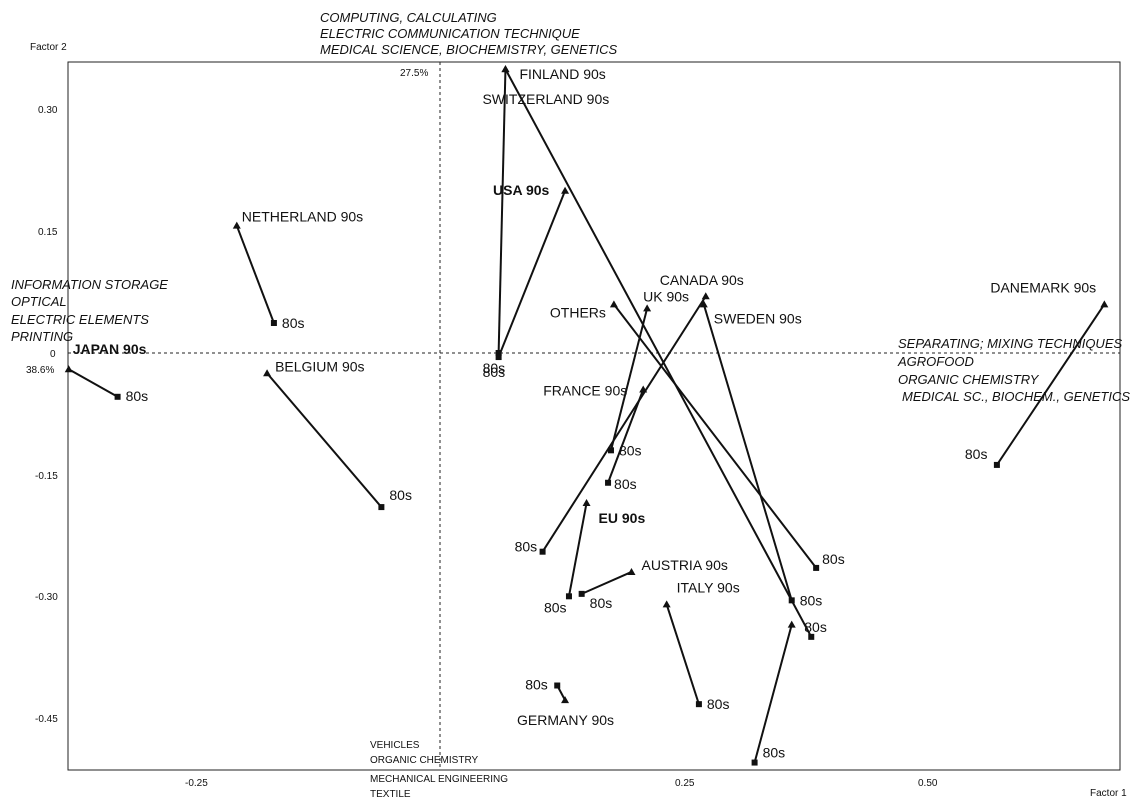 The height and width of the screenshot is (800, 1136). I want to click on y-axis-percent: 27.5%, so click(414, 73).